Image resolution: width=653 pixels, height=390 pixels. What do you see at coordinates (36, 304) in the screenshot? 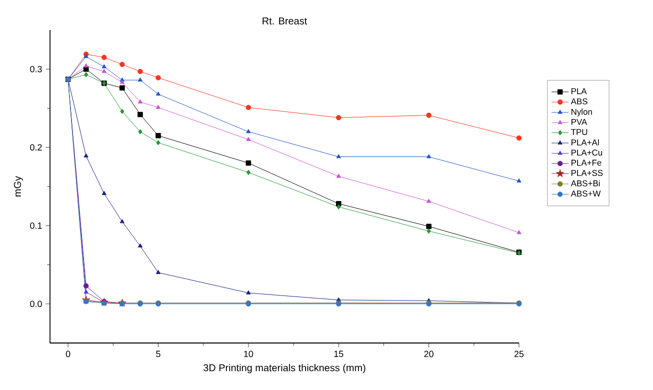
I see `y-tick-label: 0.0` at bounding box center [36, 304].